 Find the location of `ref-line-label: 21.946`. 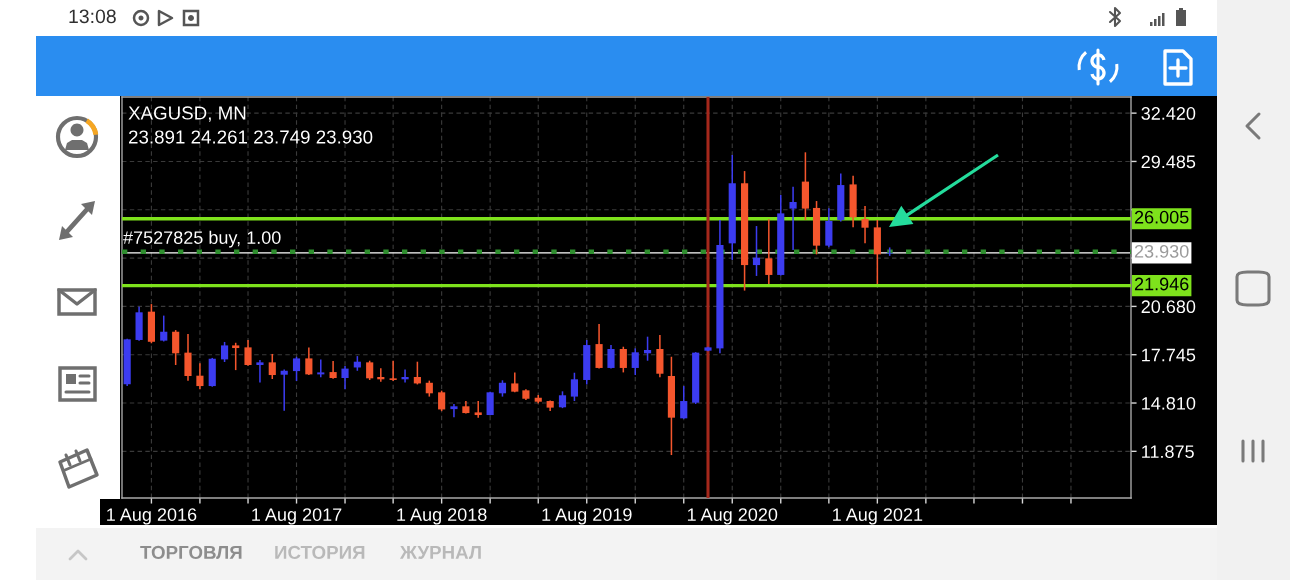

ref-line-label: 21.946 is located at coordinates (1161, 284).